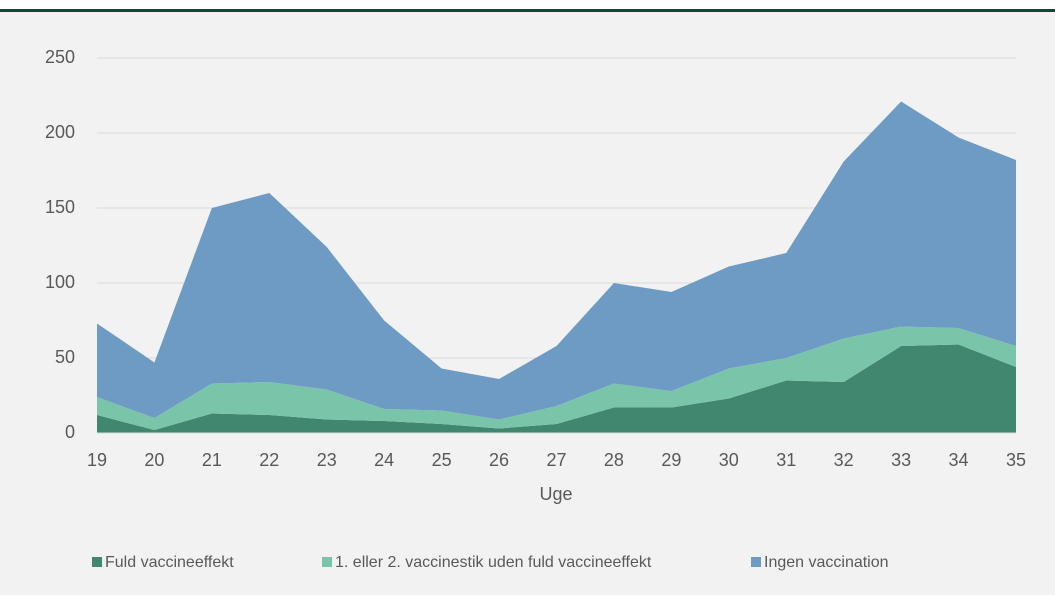  I want to click on x-tick-label: 20, so click(154, 460).